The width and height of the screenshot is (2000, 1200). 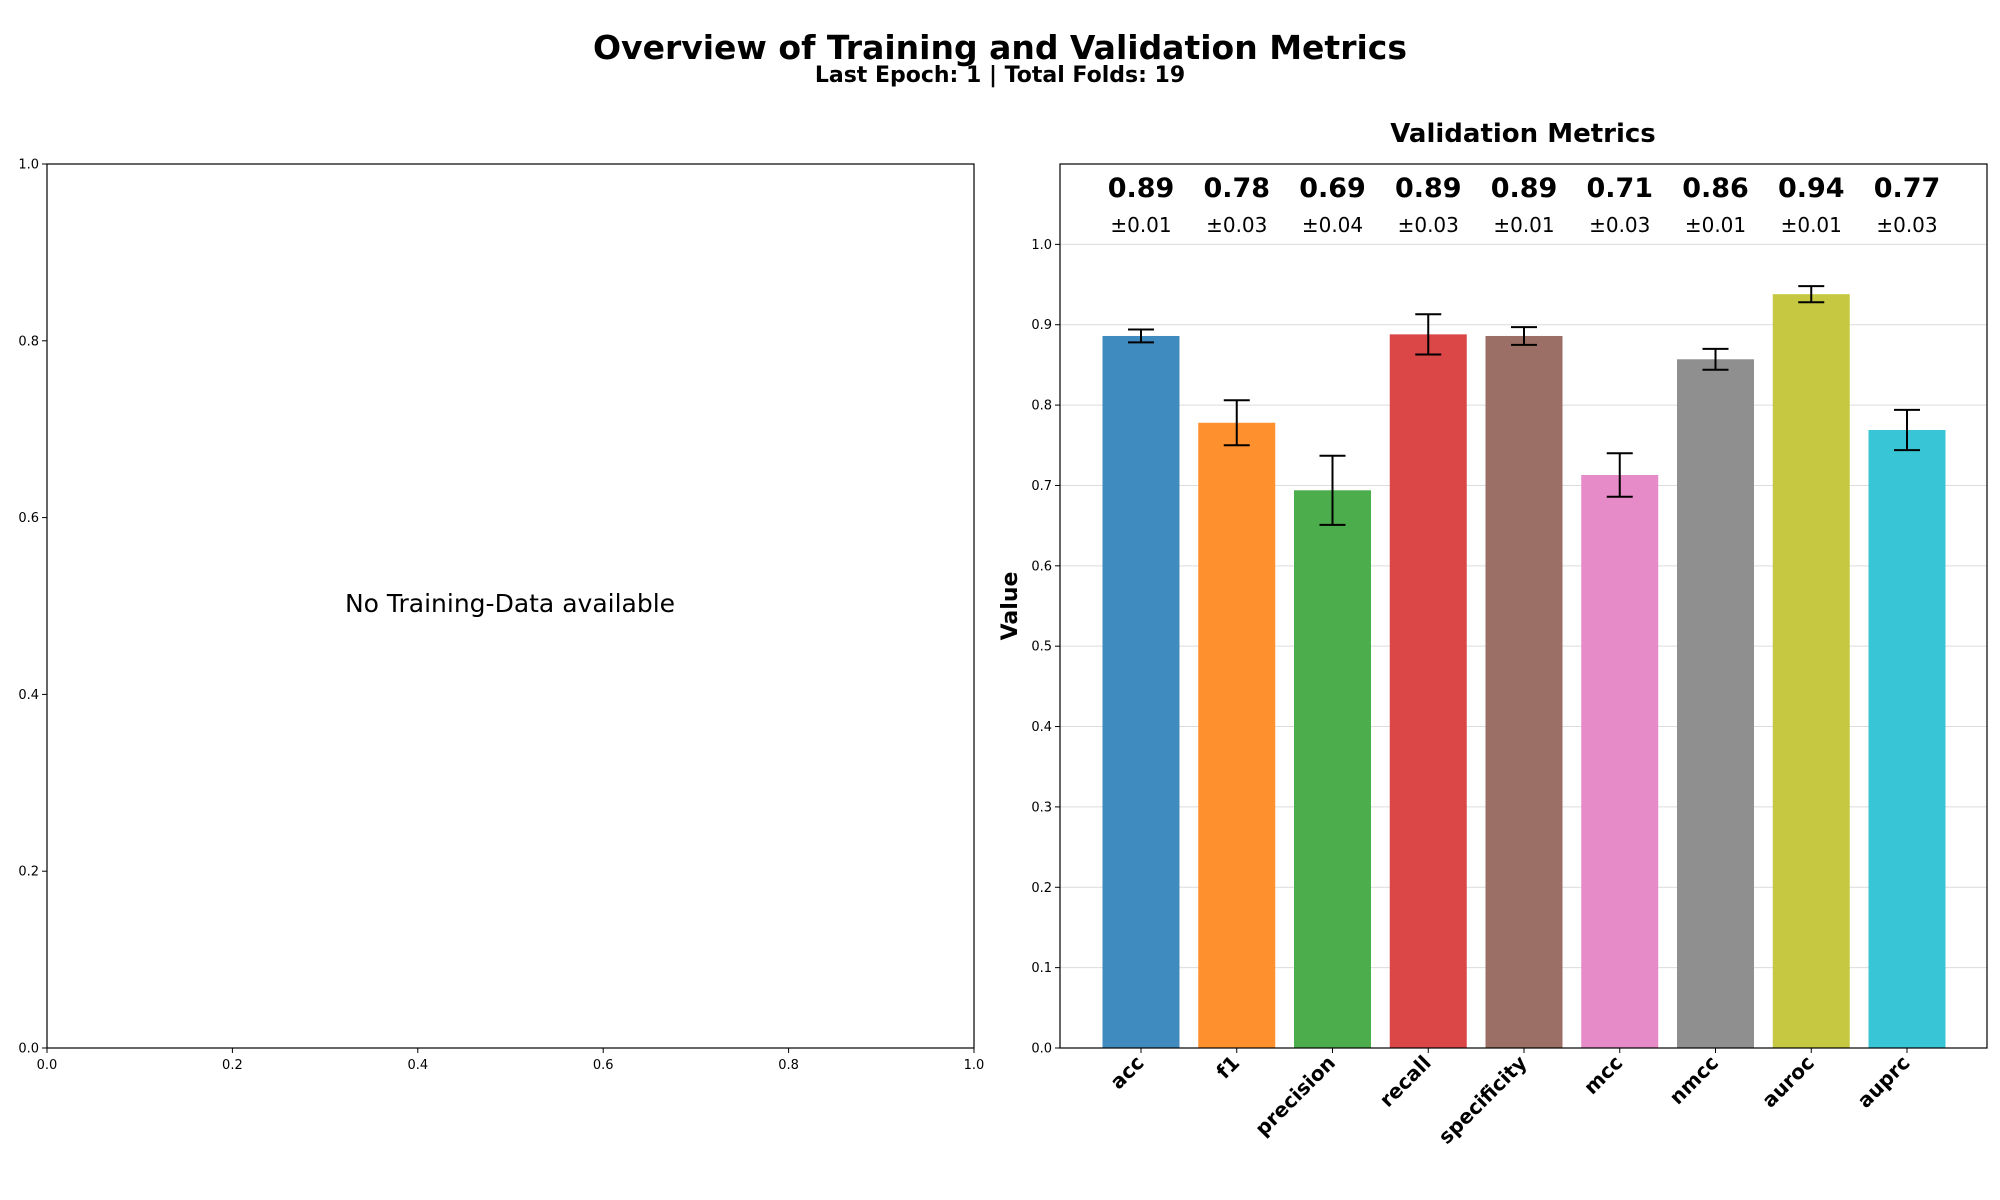 I want to click on validation-title: Validation Metrics, so click(x=1523, y=134).